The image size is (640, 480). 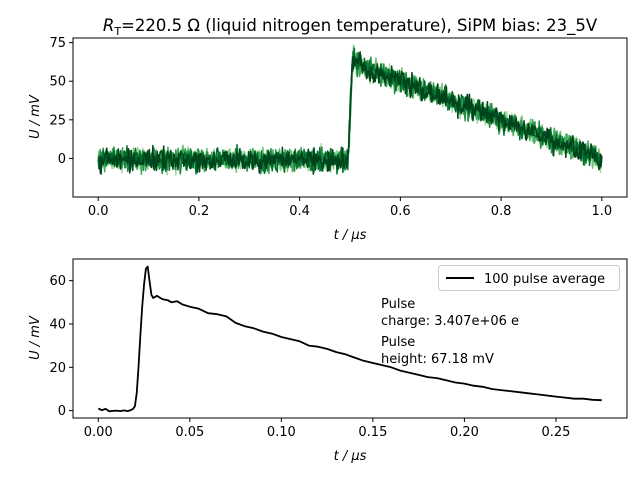 I want to click on bottom-plot-y-tick-label: 60, so click(x=57, y=281).